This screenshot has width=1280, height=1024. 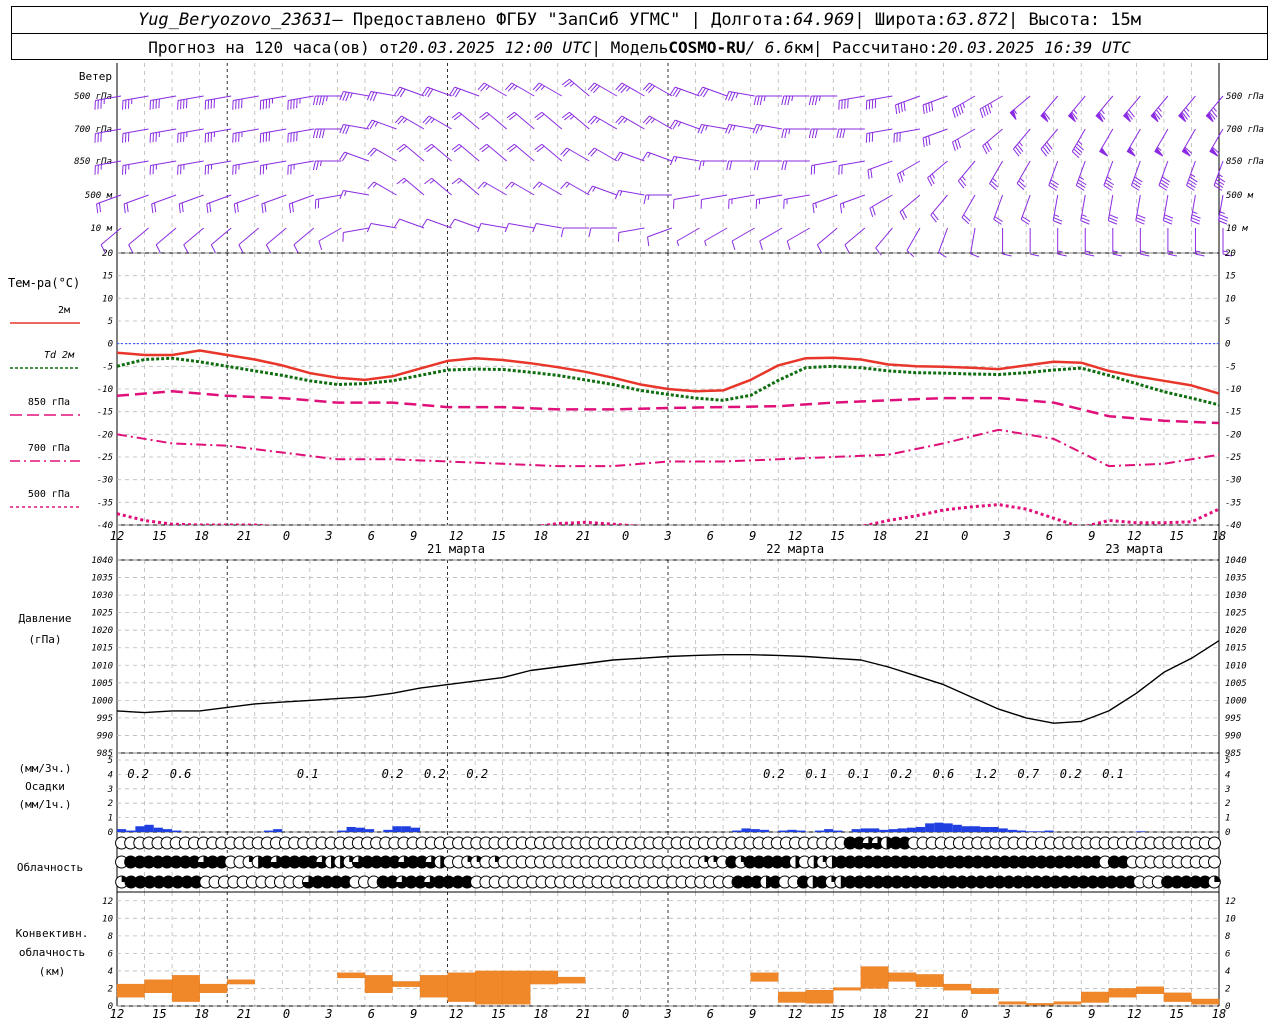 I want to click on conv-ytick-right: 12, so click(x=1230, y=902).